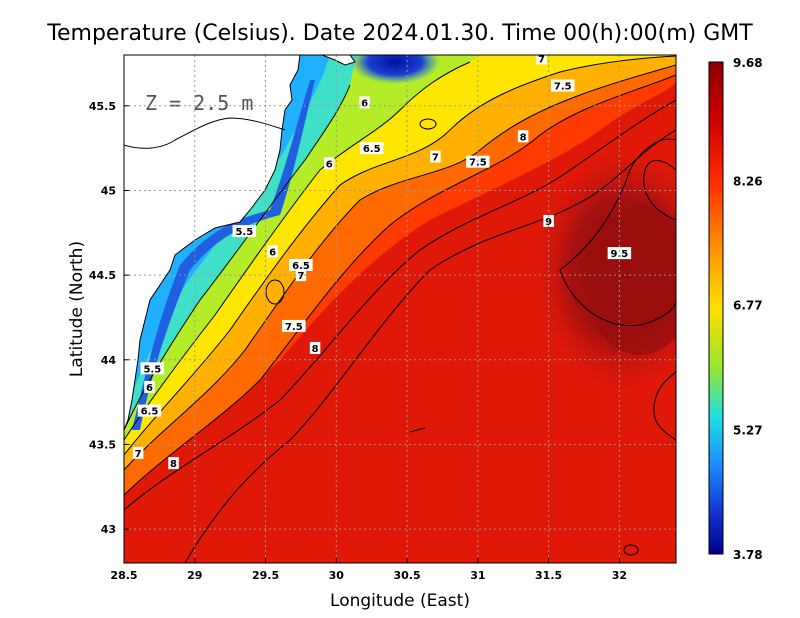 This screenshot has width=800, height=618. I want to click on colorbar-label: 9.68, so click(748, 63).